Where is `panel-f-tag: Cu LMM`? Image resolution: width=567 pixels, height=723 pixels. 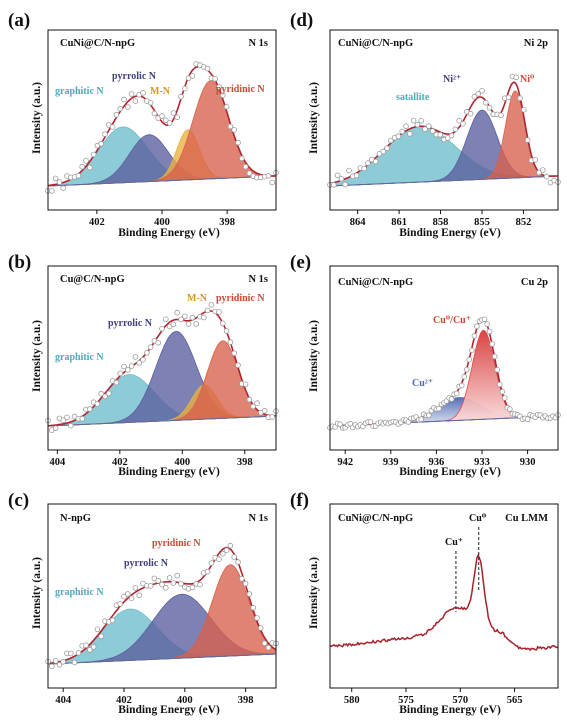
panel-f-tag: Cu LMM is located at coordinates (526, 518).